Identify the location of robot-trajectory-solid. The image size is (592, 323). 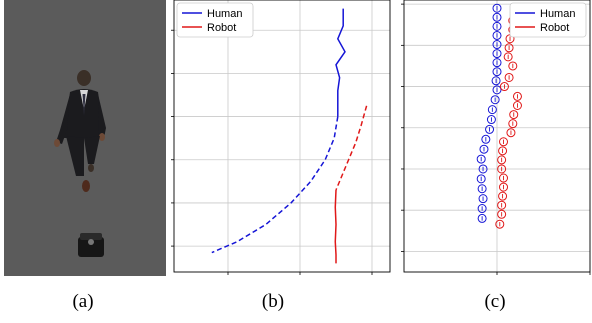
(335, 226).